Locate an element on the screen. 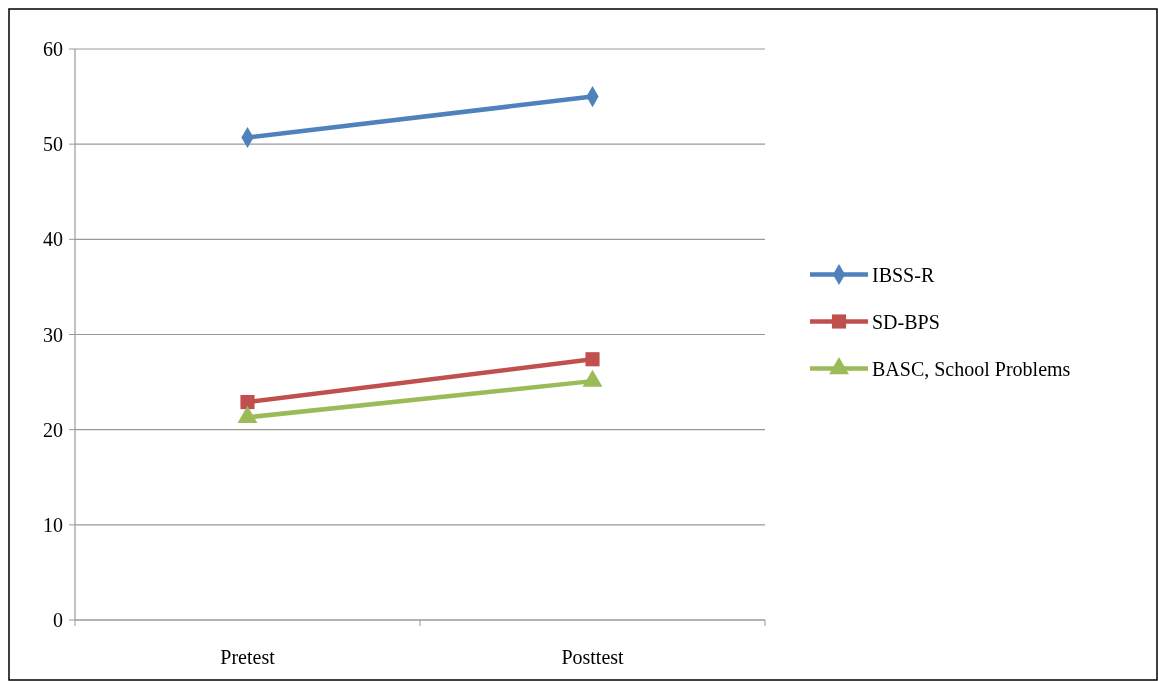 Image resolution: width=1158 pixels, height=681 pixels. x-tick-label: Pretest is located at coordinates (248, 657).